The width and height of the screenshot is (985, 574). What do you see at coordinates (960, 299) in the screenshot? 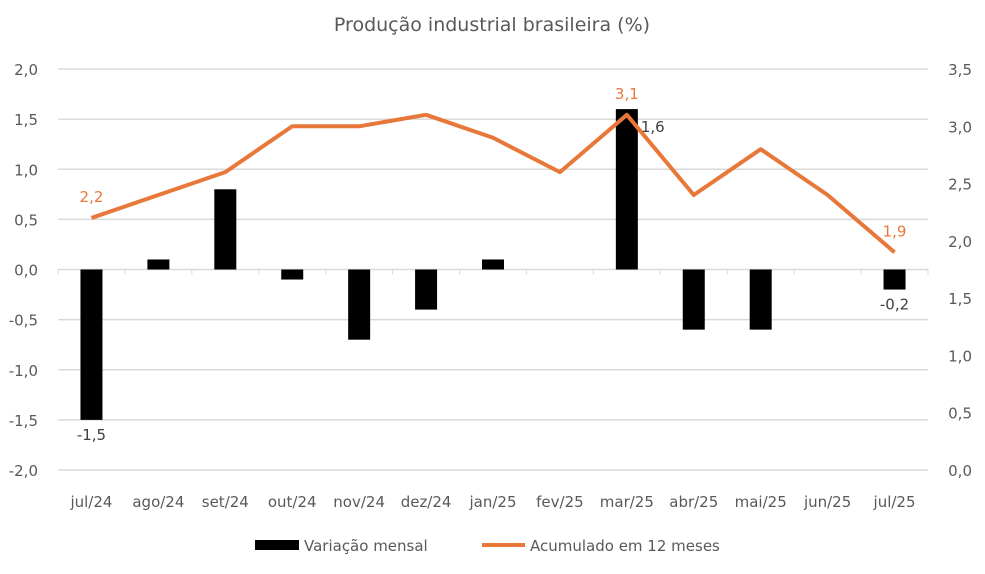
I see `y-right-tick-label: 1,5` at bounding box center [960, 299].